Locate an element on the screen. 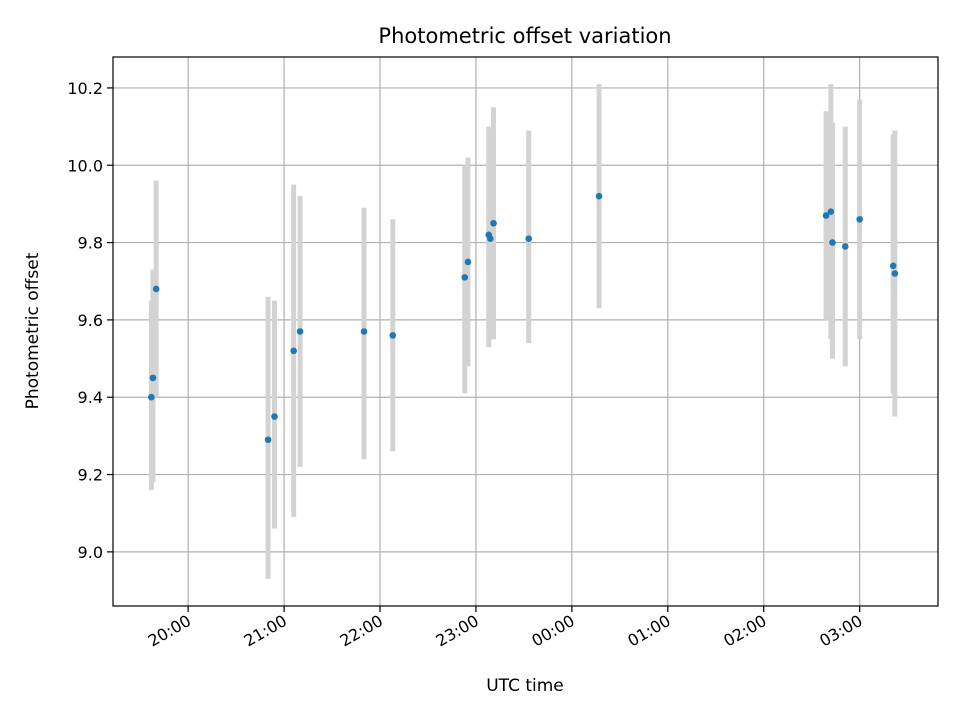 The height and width of the screenshot is (720, 960). x-tick-label: 20:00 is located at coordinates (169, 631).